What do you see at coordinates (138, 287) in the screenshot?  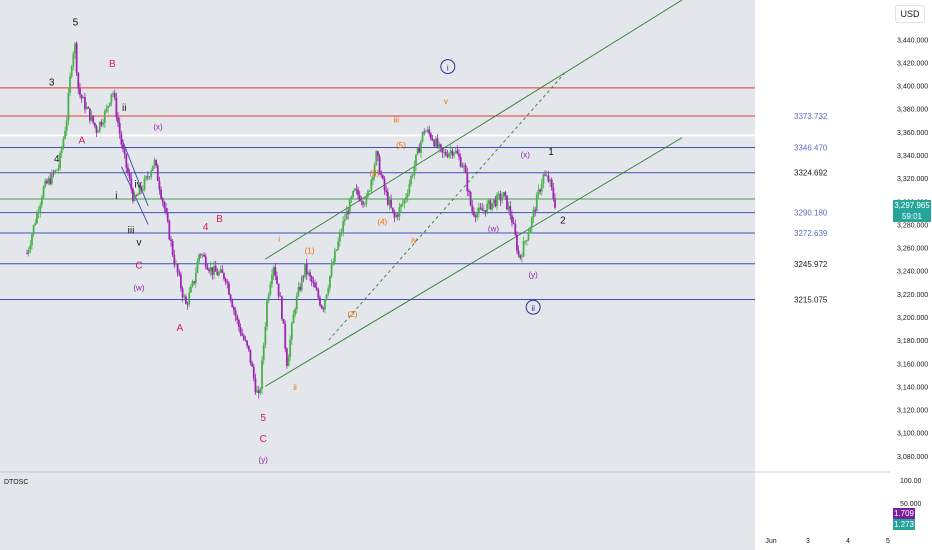 I see `wave-label: (w)` at bounding box center [138, 287].